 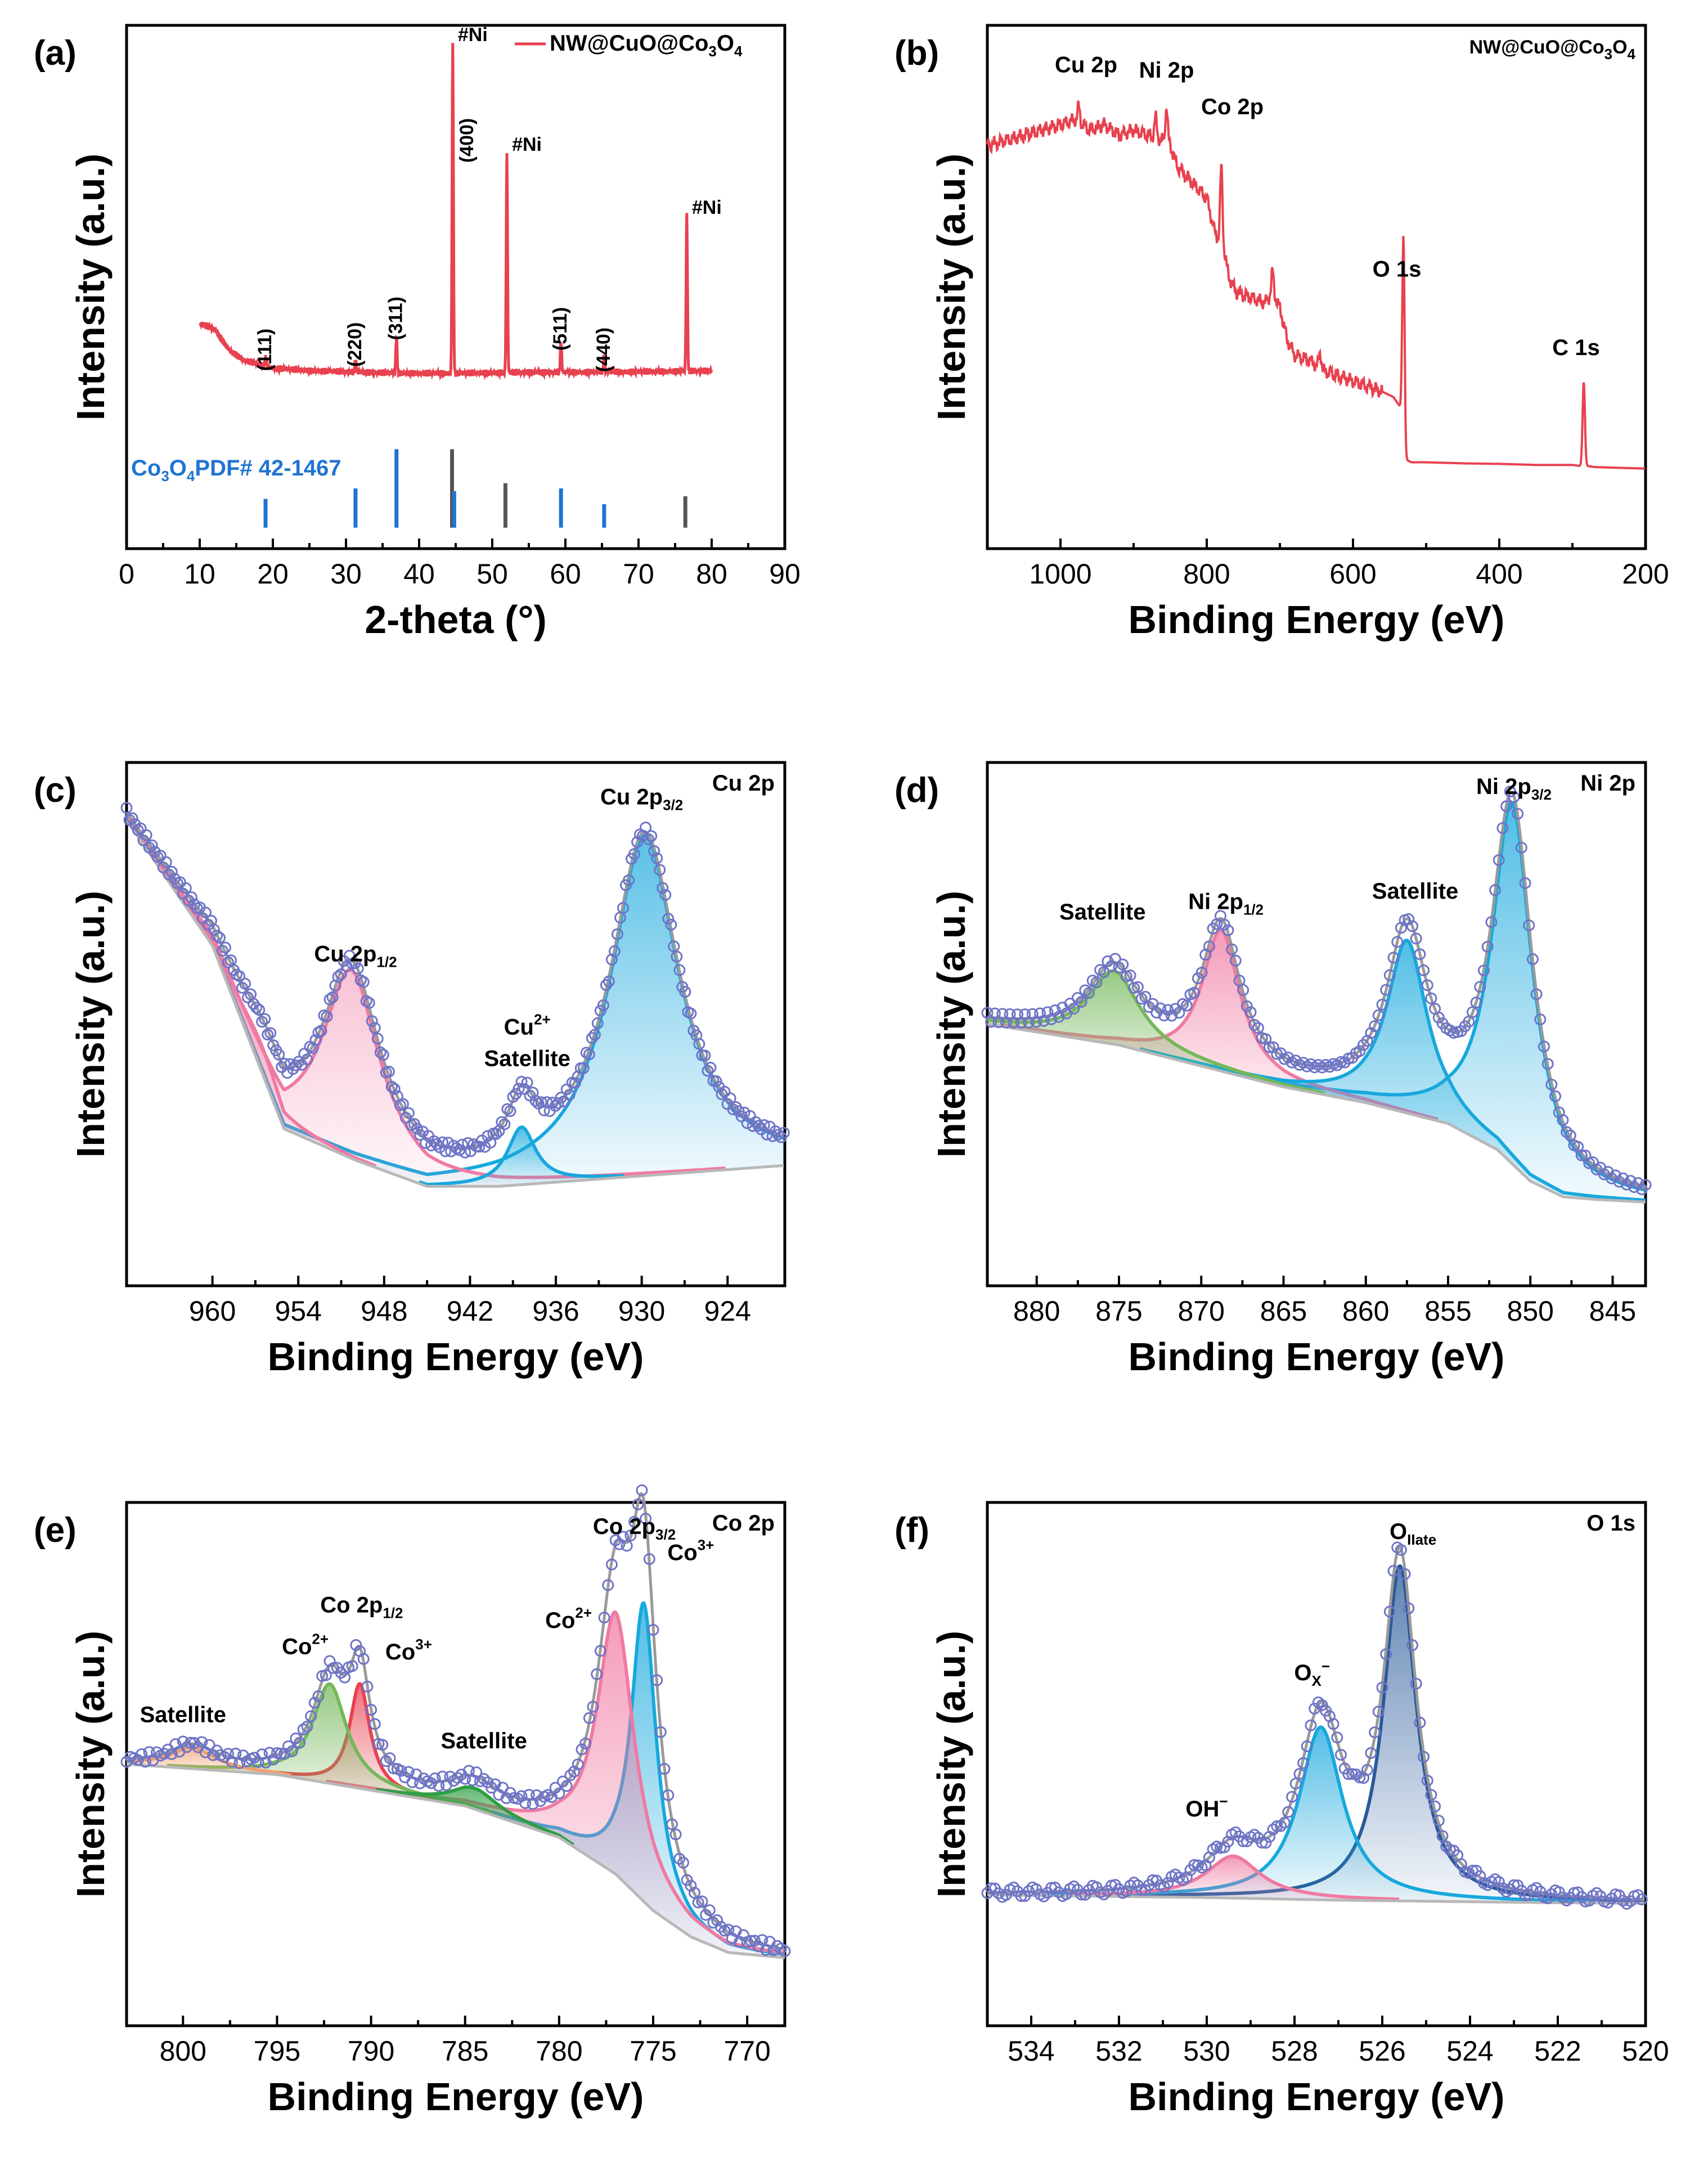 I want to click on panel-label: (a), so click(x=55, y=53).